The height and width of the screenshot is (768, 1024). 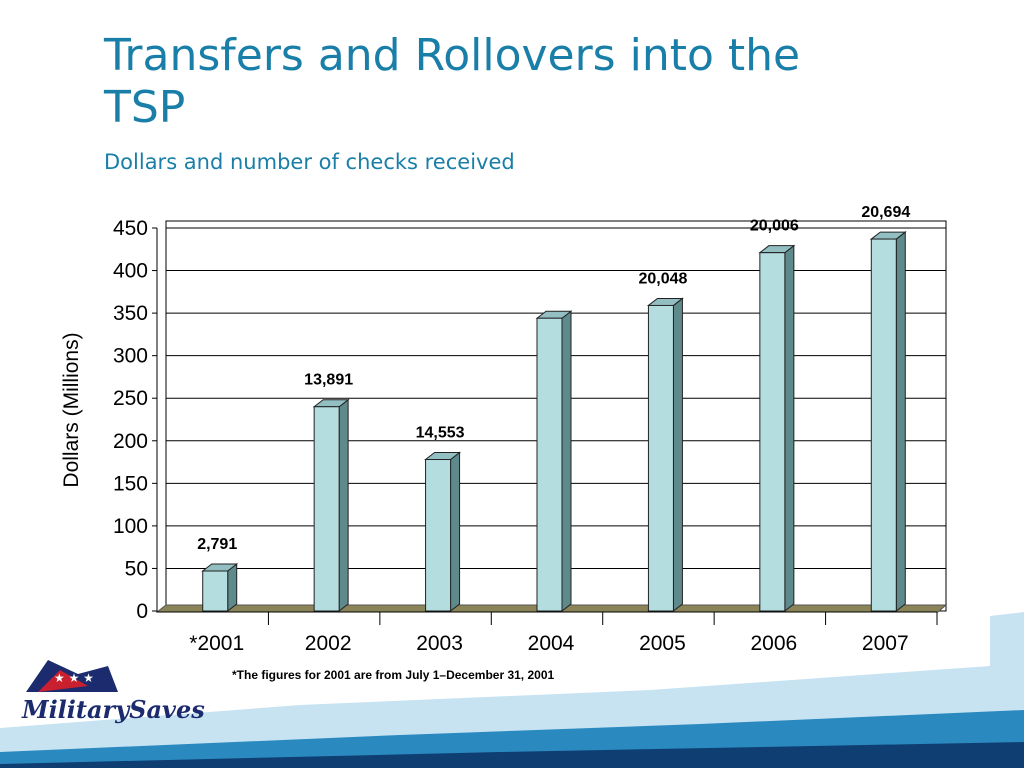 What do you see at coordinates (512, 755) in the screenshot?
I see `footer-band-dark` at bounding box center [512, 755].